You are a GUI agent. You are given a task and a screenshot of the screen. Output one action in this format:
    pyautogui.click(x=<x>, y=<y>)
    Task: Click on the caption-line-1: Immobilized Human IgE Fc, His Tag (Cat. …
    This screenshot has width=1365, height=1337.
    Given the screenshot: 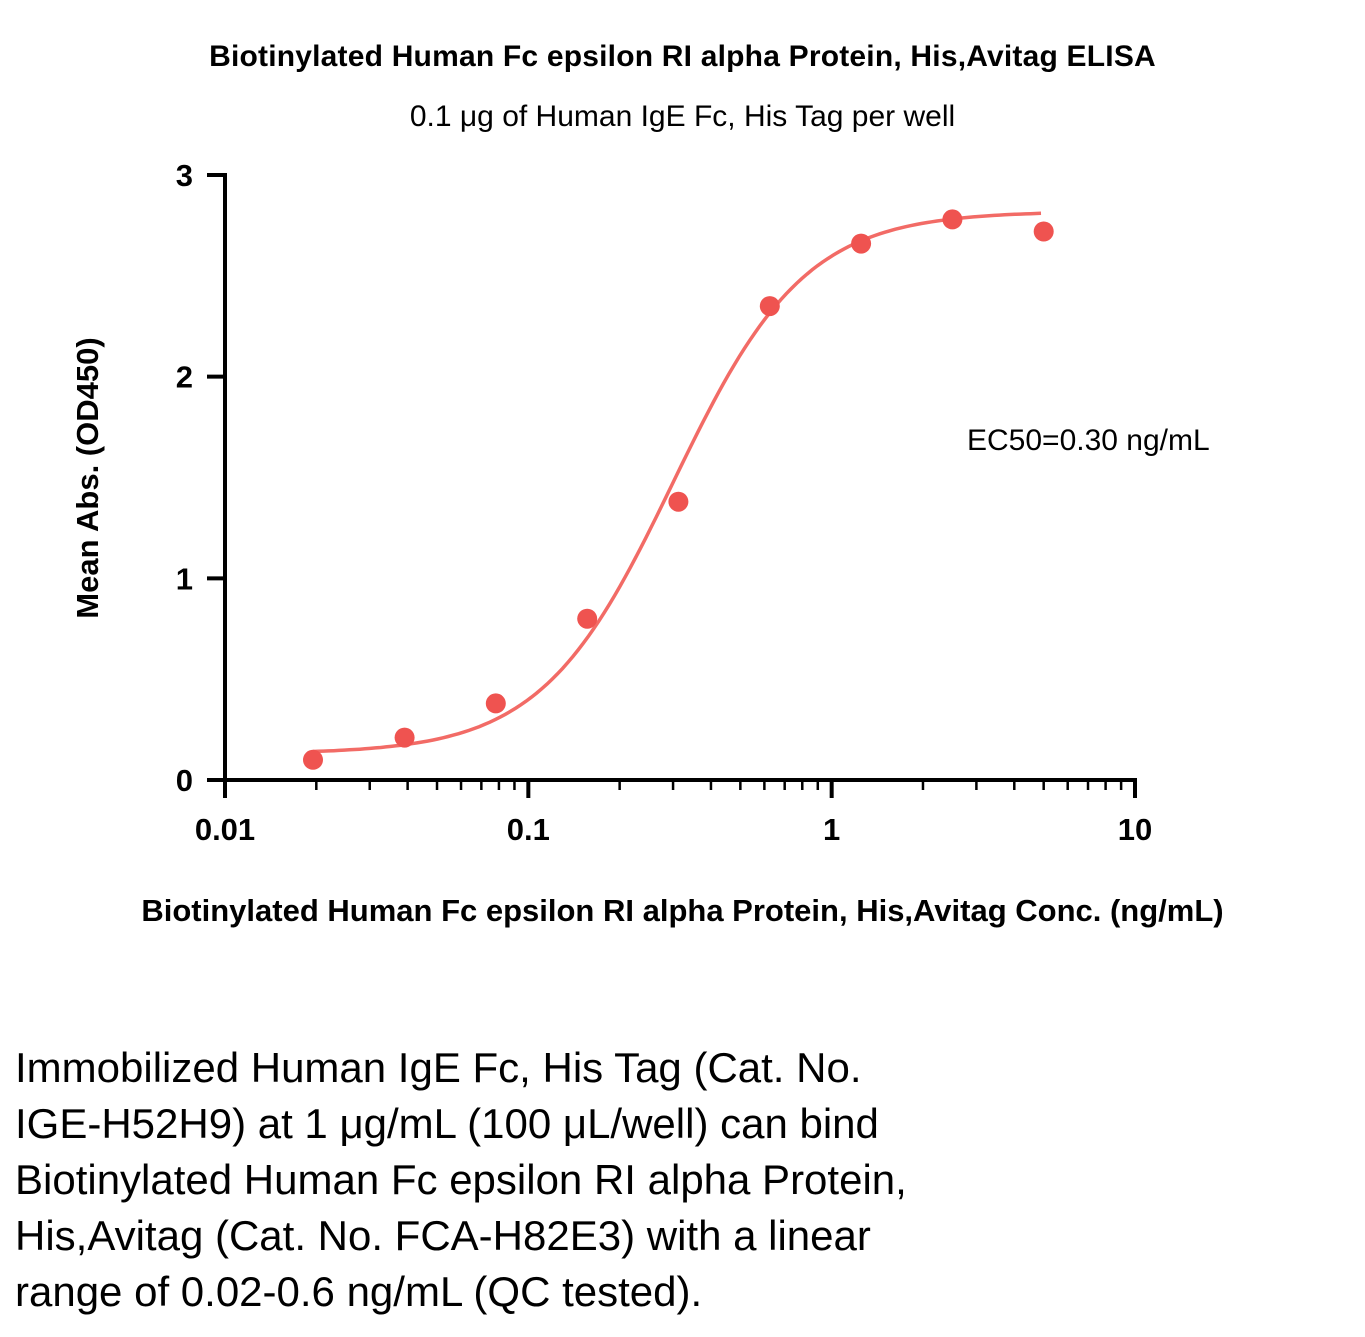 What is the action you would take?
    pyautogui.click(x=438, y=1067)
    